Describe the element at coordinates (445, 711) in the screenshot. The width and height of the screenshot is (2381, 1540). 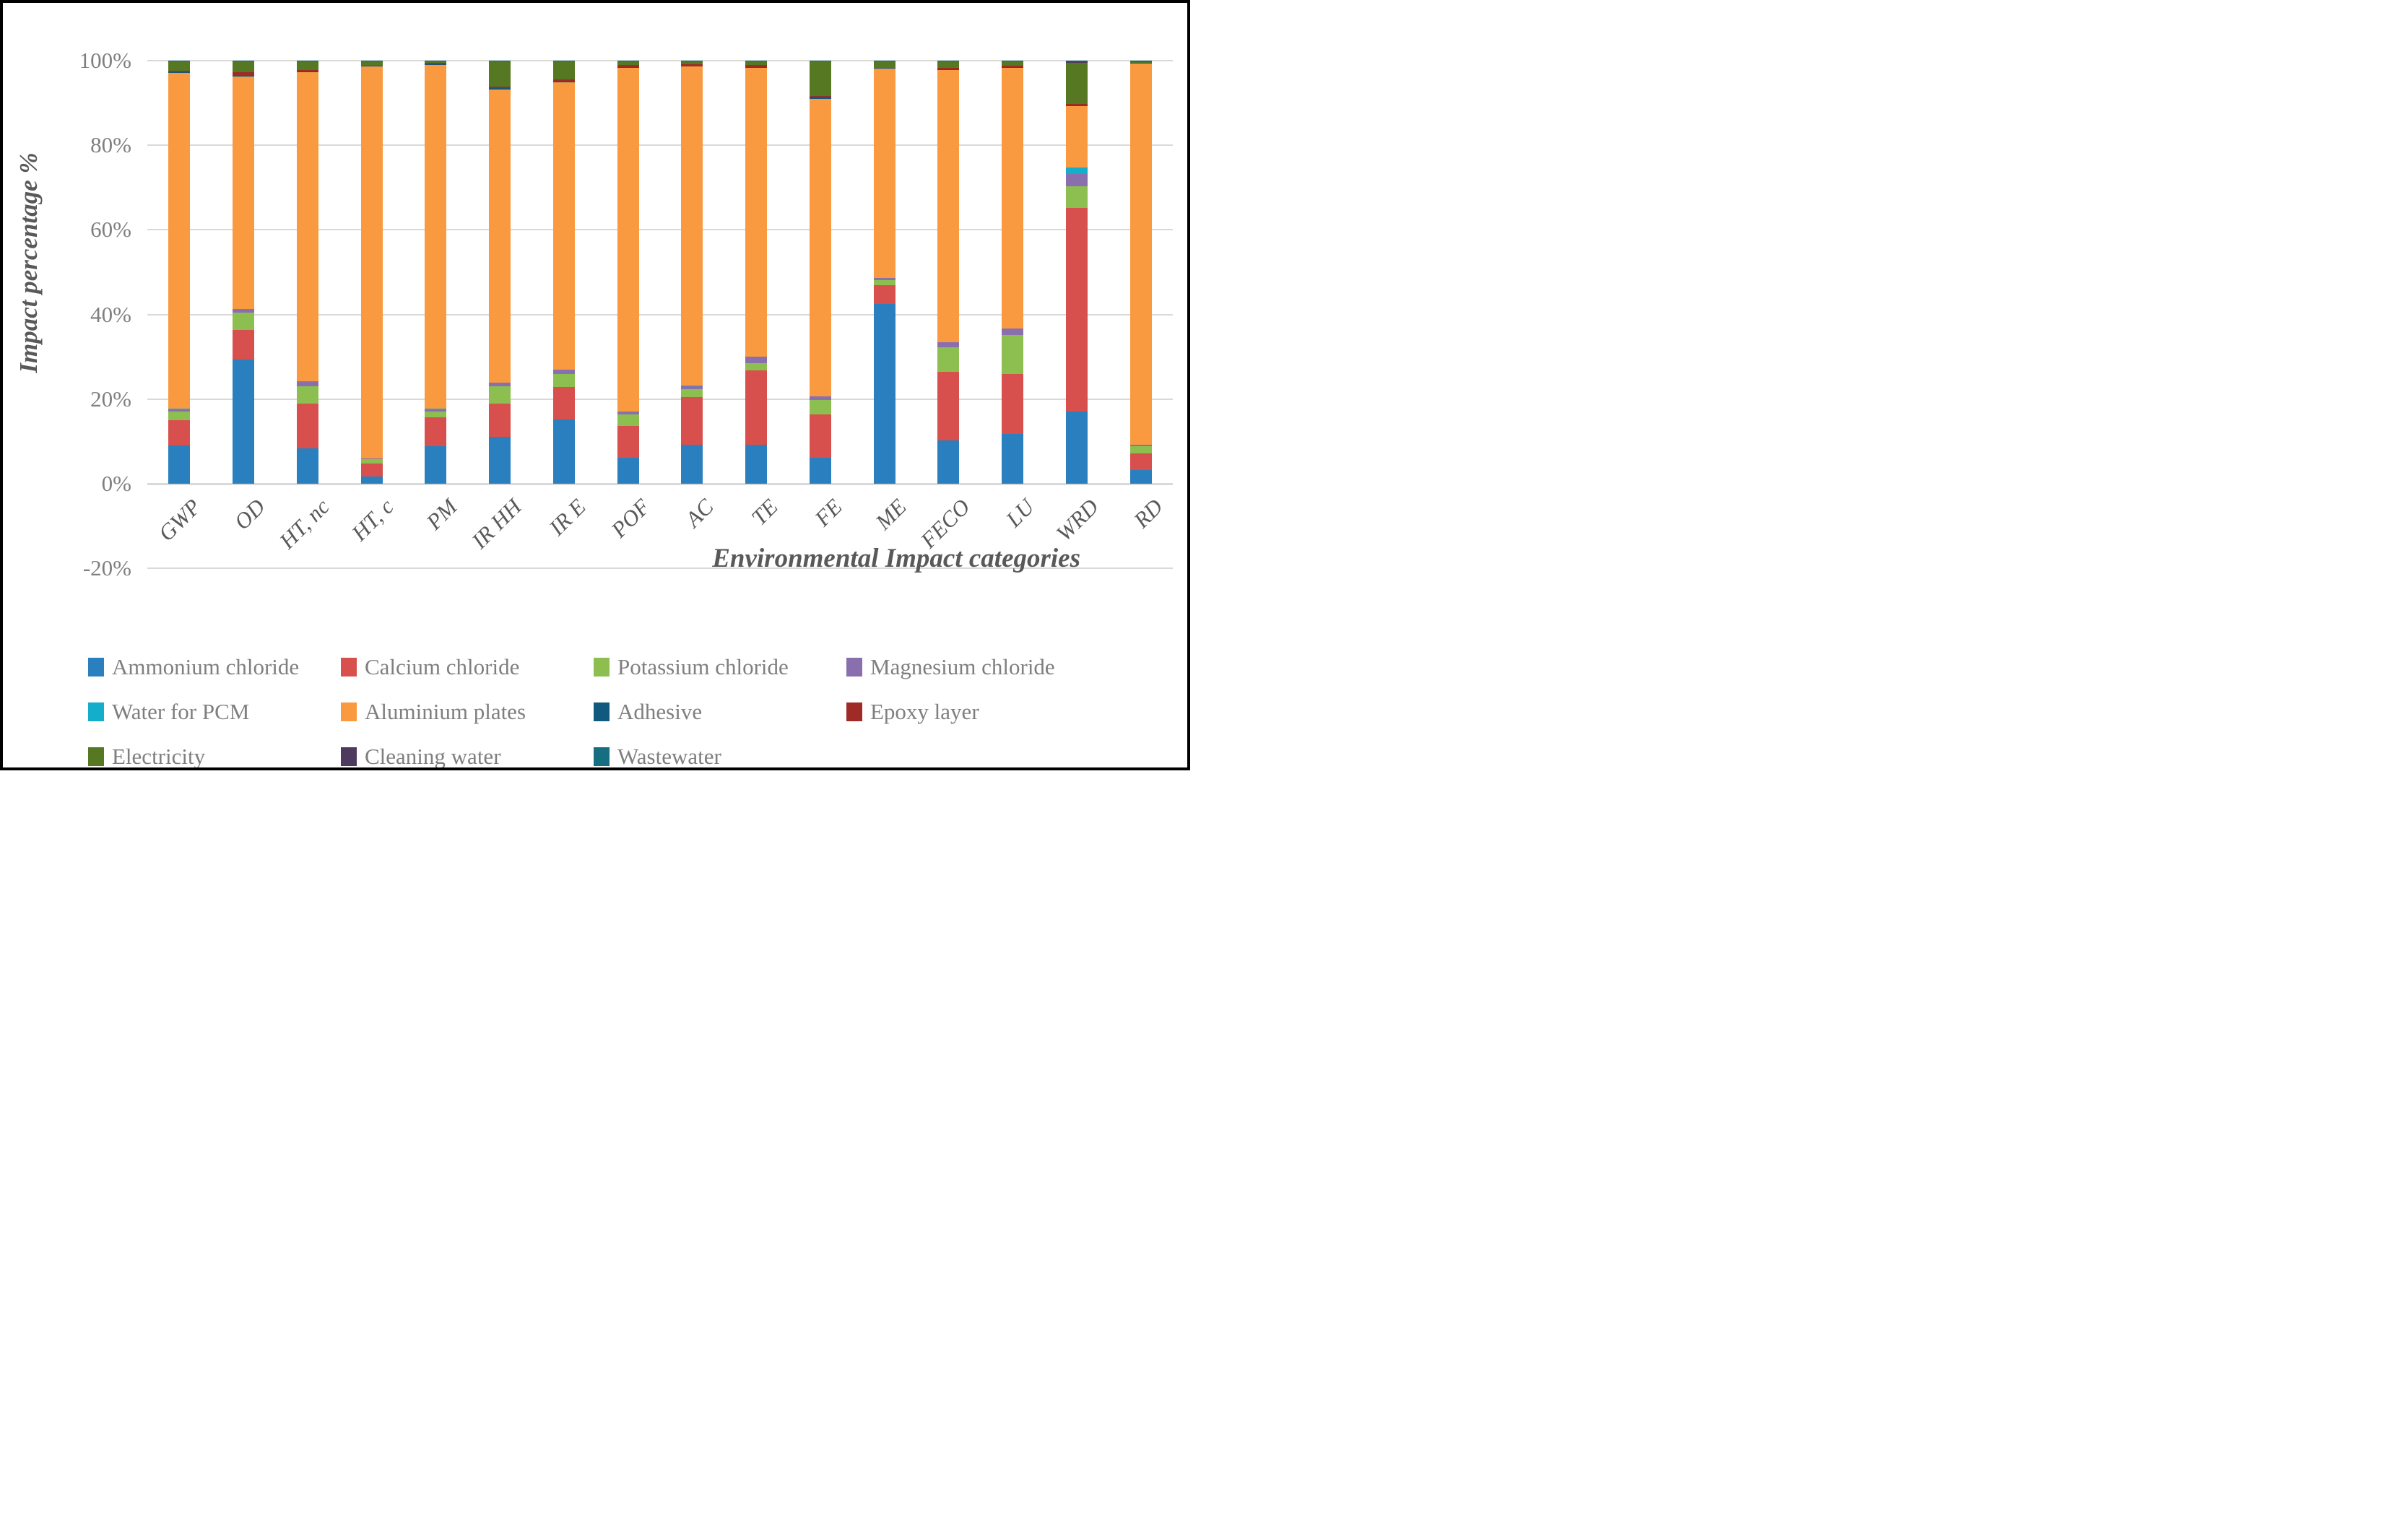
I see `legend-label: Aluminium plates` at that location.